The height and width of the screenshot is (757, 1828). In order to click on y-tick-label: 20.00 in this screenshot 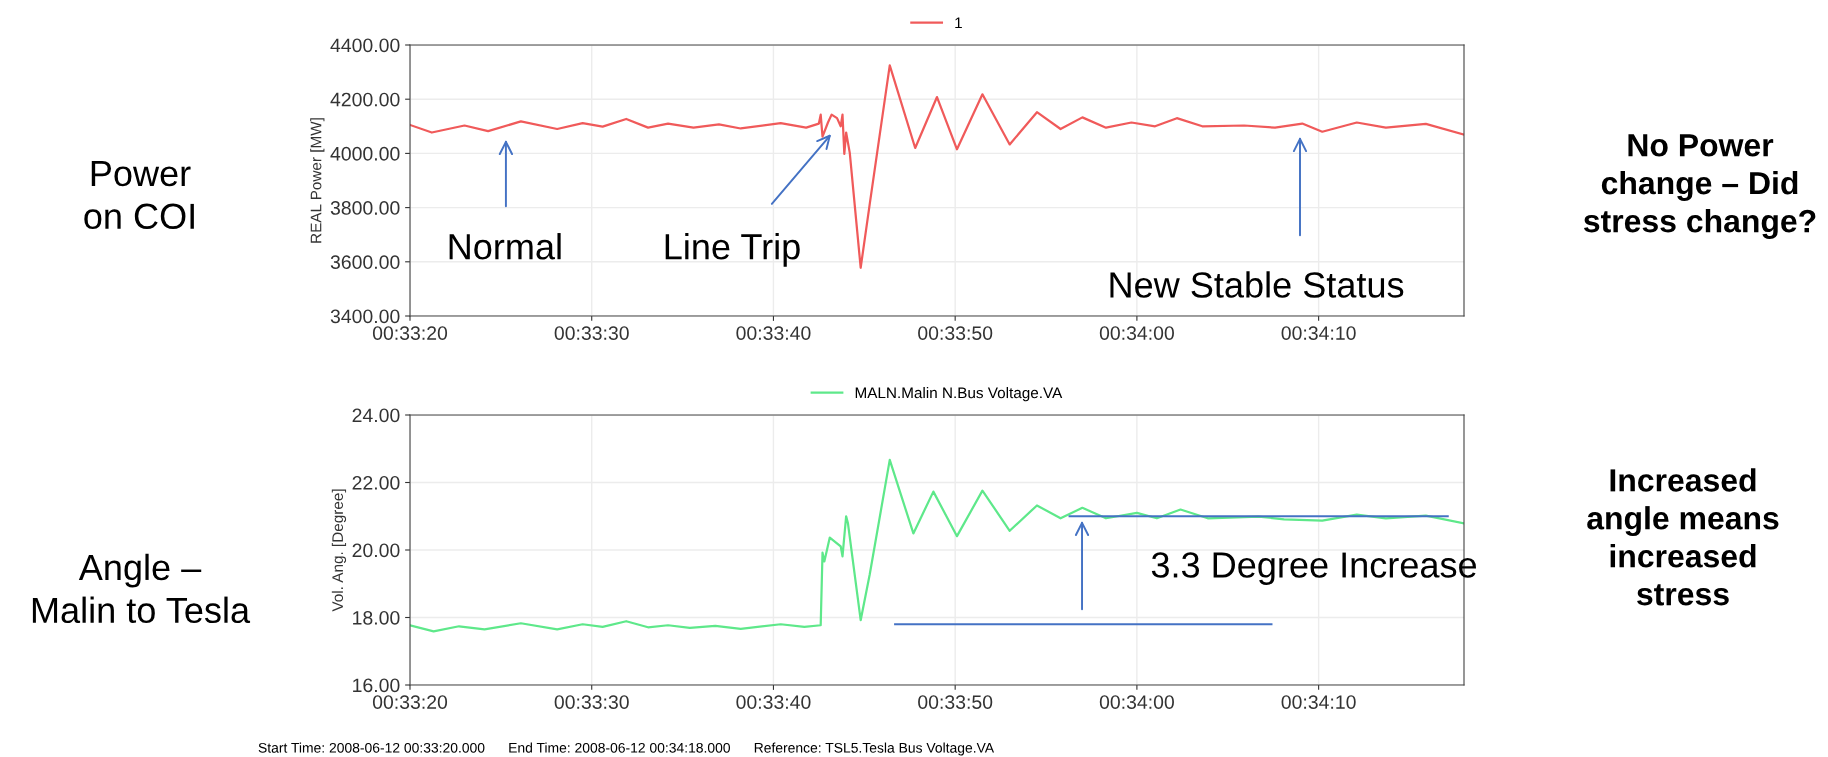, I will do `click(376, 550)`.